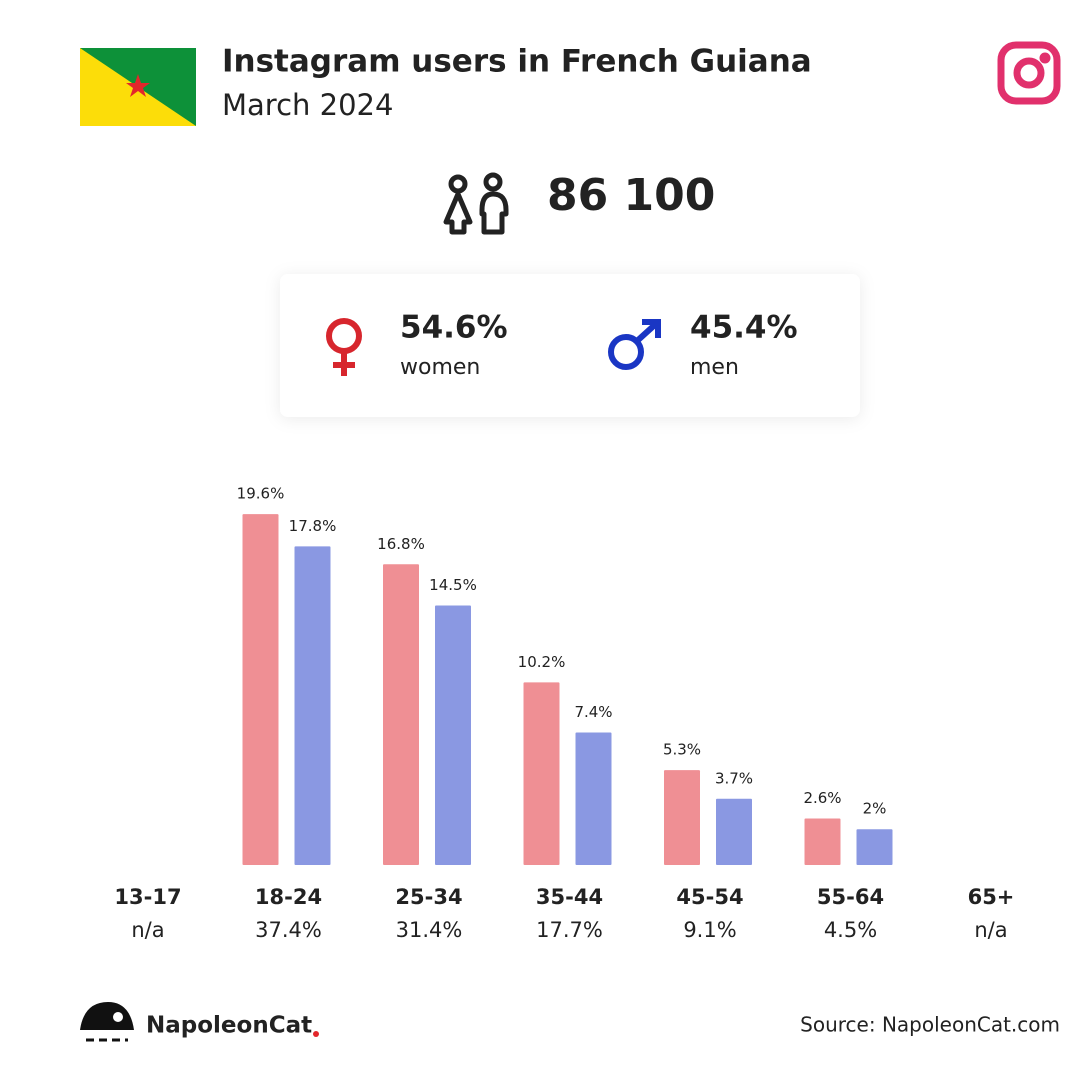 The width and height of the screenshot is (1080, 1080). I want to click on value-label: 14.5%, so click(453, 585).